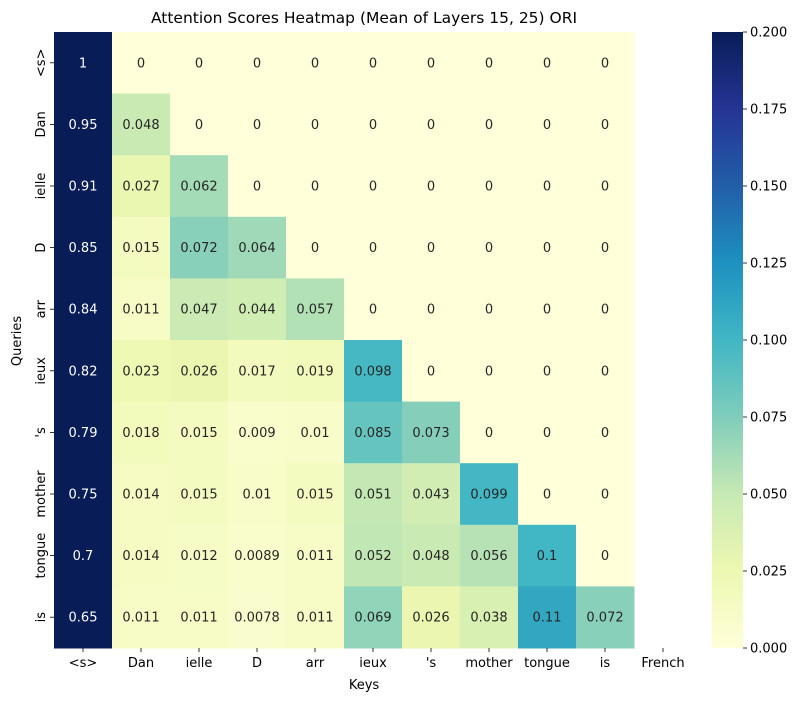  What do you see at coordinates (768, 649) in the screenshot?
I see `colorbar-tick-label: 0.000` at bounding box center [768, 649].